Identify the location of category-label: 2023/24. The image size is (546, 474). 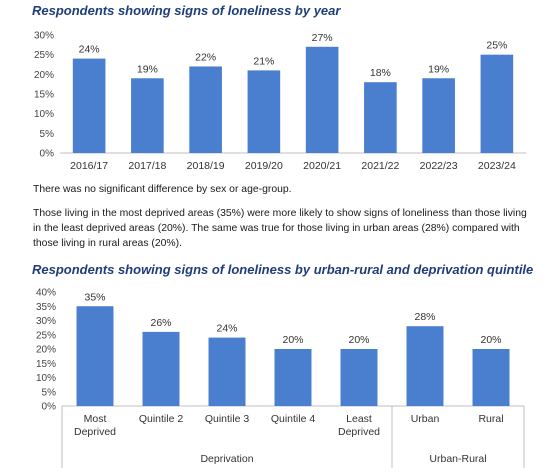
(497, 166).